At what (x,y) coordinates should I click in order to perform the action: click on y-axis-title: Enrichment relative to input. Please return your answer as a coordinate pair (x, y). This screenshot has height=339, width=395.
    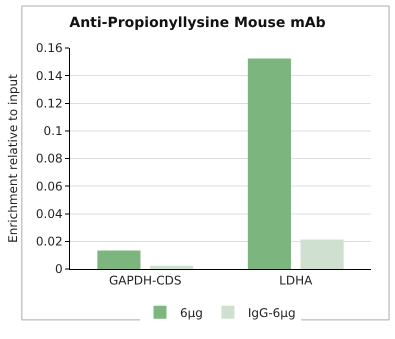
    Looking at the image, I should click on (13, 158).